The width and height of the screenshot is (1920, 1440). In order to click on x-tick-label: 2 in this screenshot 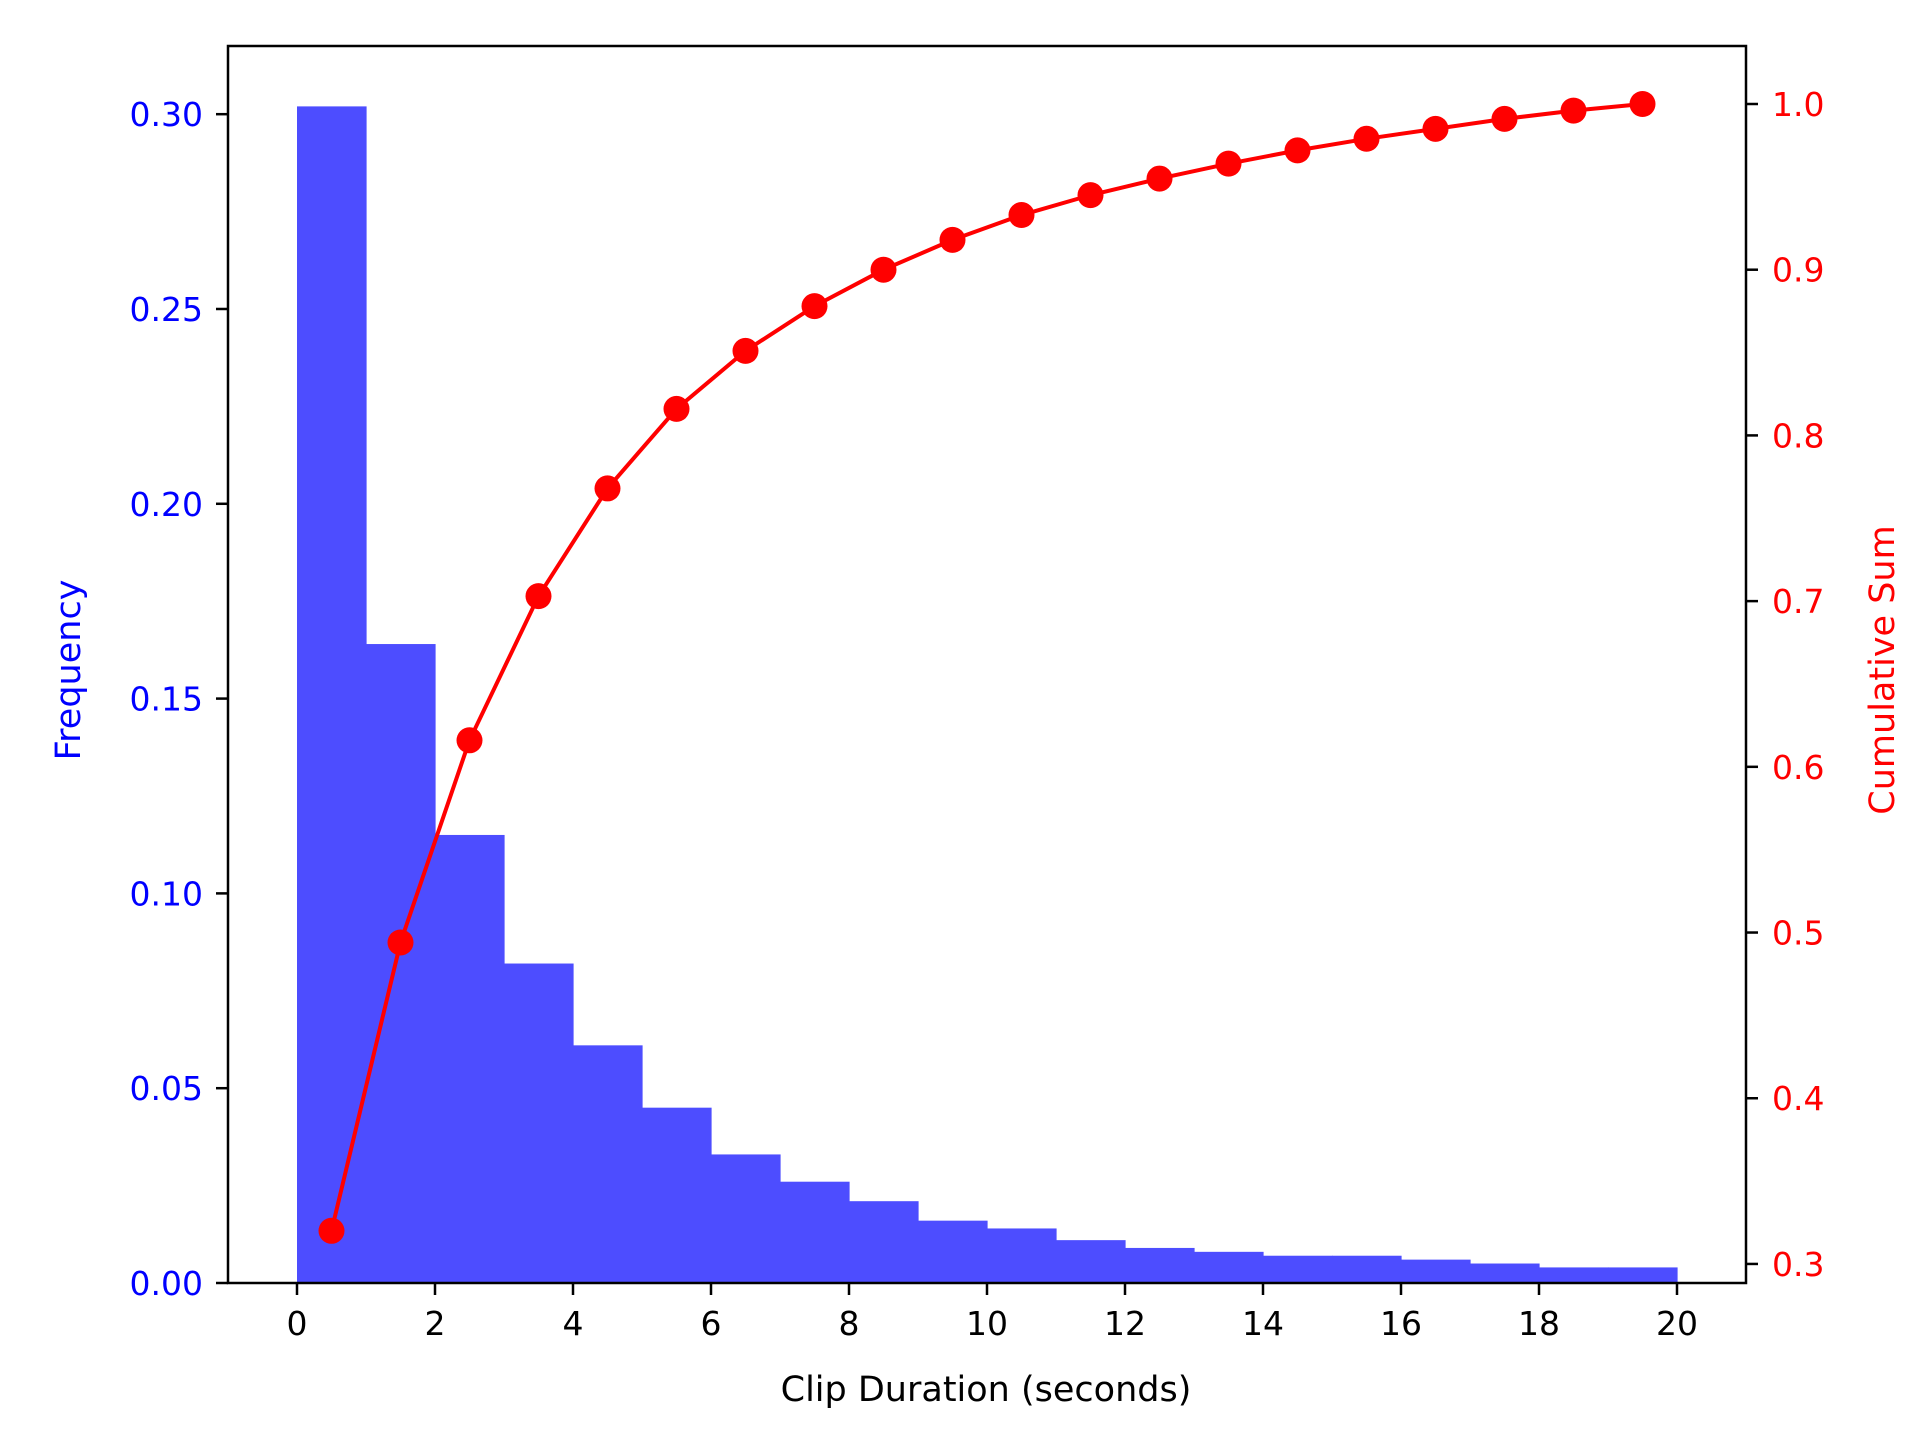, I will do `click(435, 1323)`.